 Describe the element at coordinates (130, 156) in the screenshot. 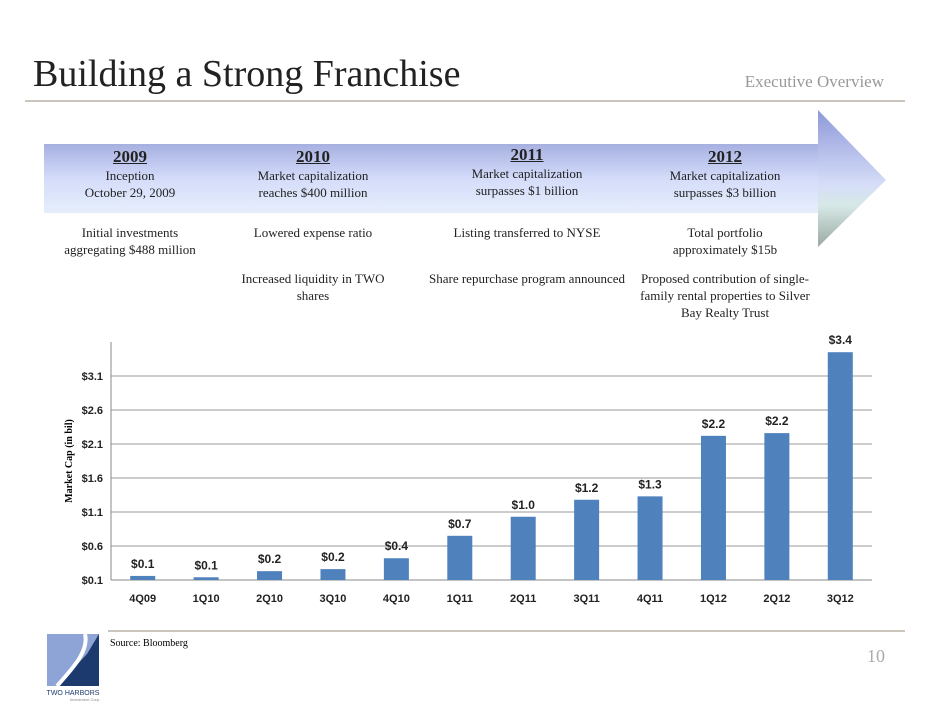

I see `year-label: 2009` at that location.